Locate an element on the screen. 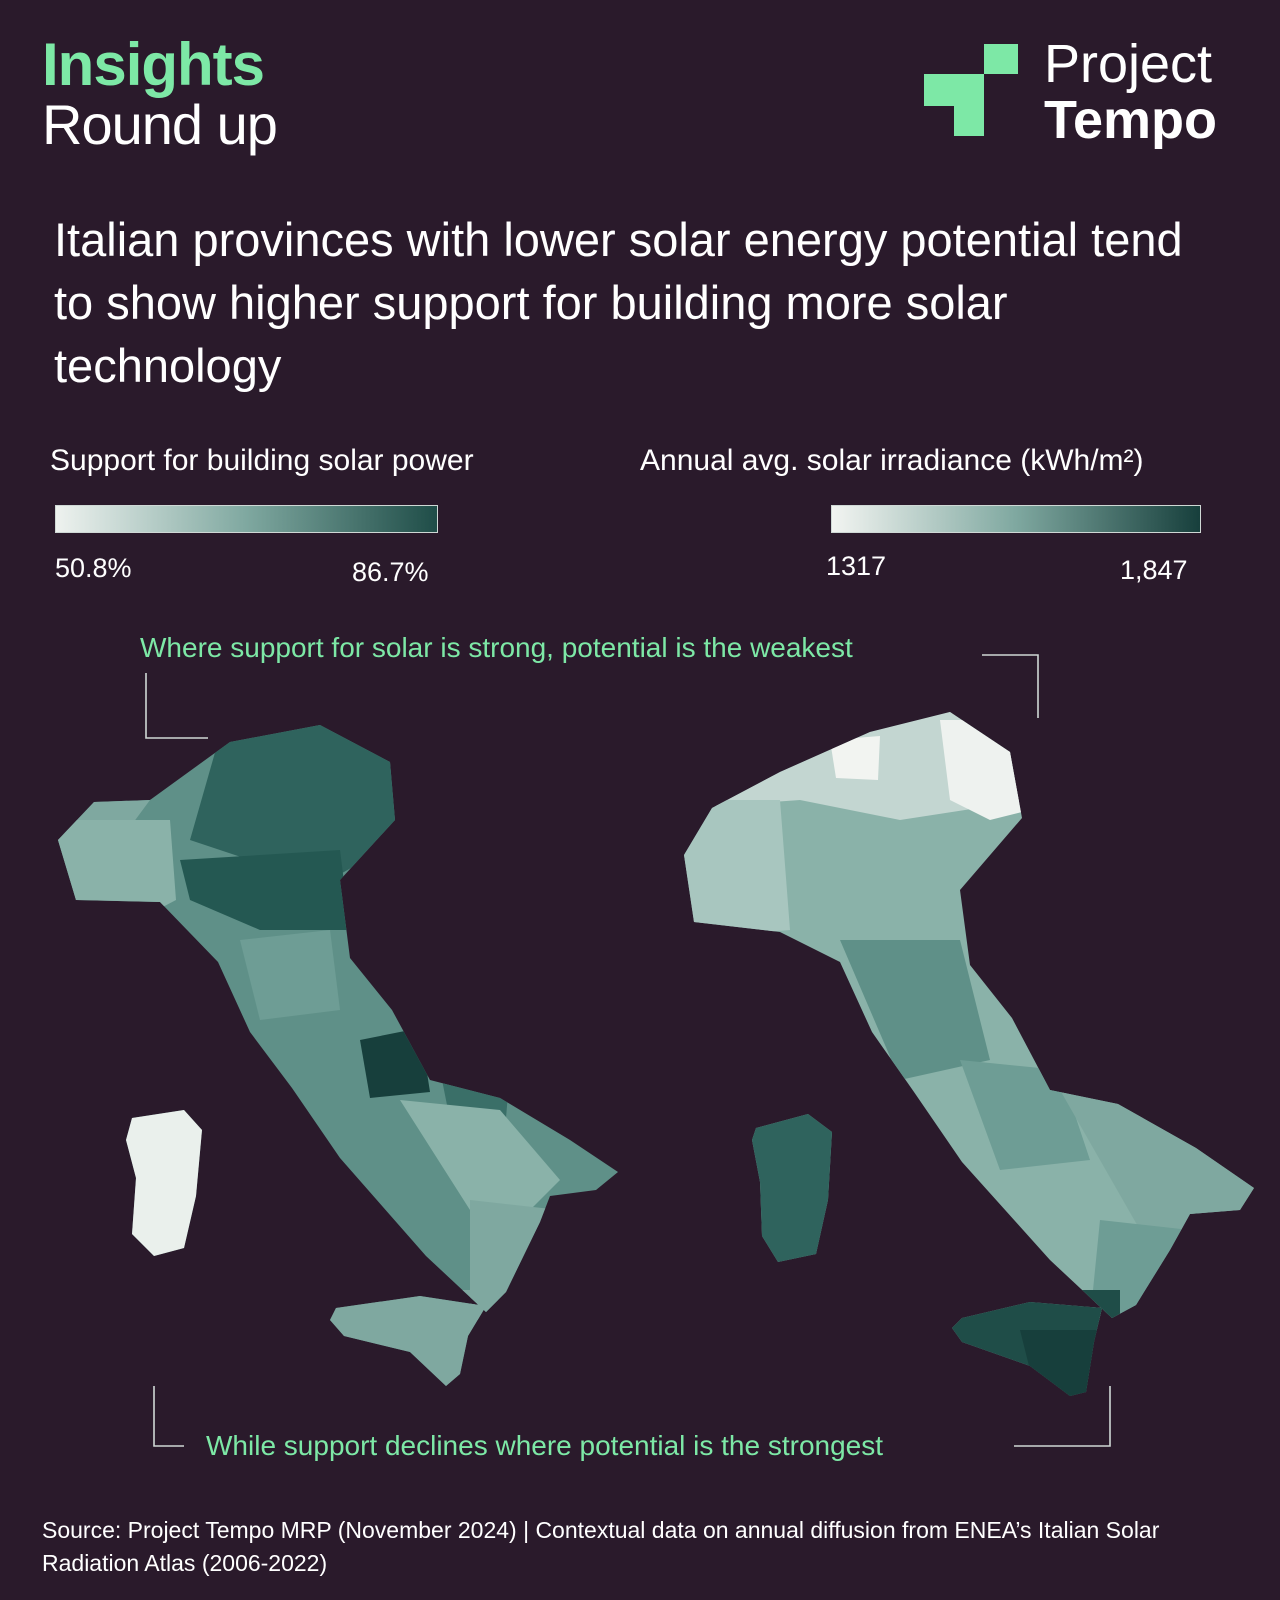  legend-support-gradient is located at coordinates (246, 519).